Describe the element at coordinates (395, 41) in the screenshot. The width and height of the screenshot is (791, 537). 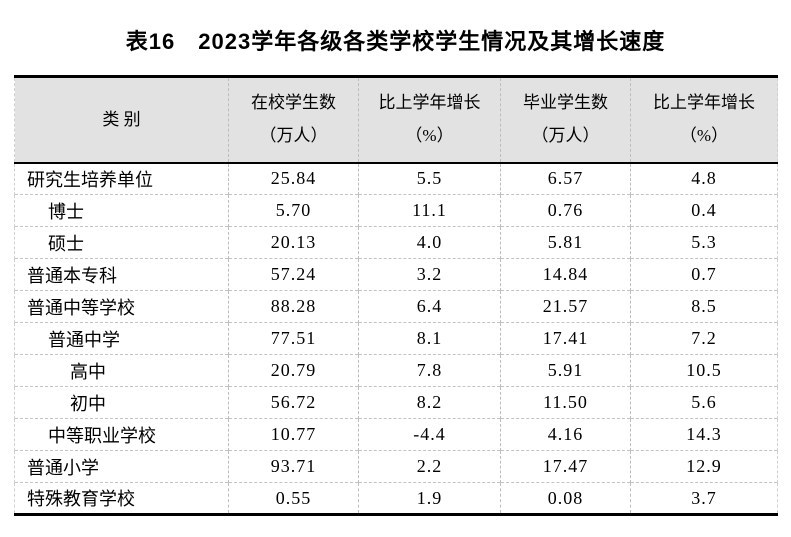
I see `table-title: 表16 2023学年各级各类学校学生情况及其增长速度` at that location.